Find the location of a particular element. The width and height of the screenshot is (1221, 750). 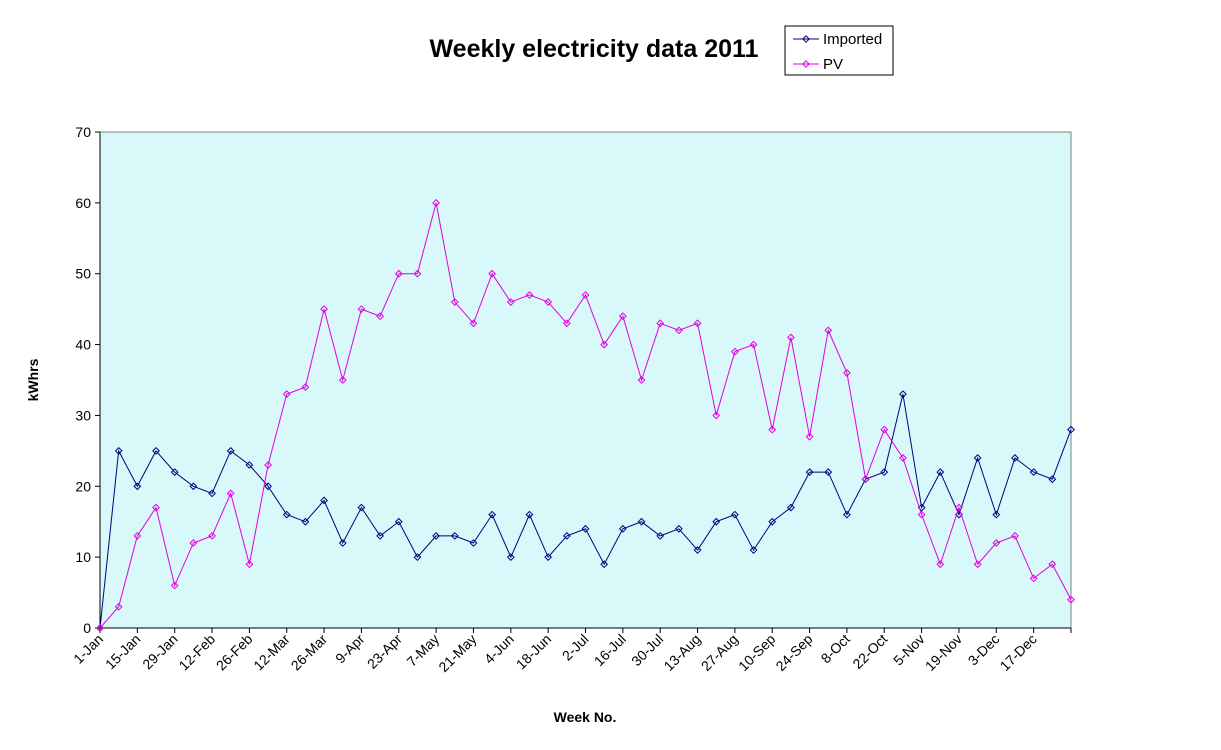

x-tick-label: 17-Dec is located at coordinates (1018, 652).